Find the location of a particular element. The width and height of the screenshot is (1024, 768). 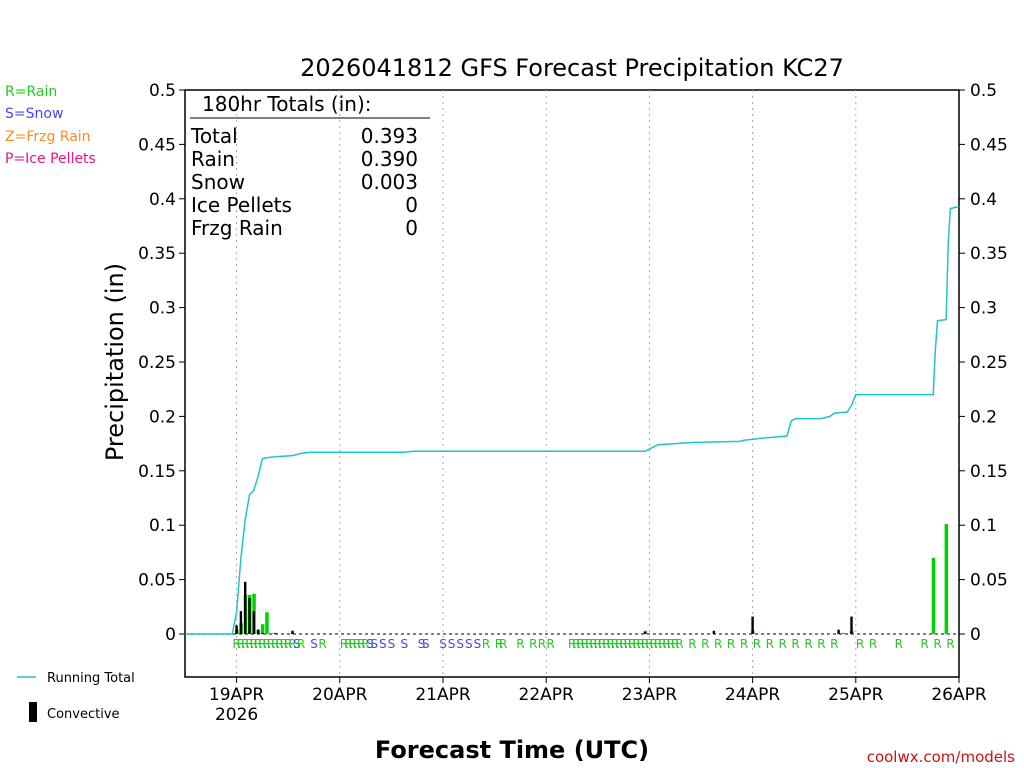

y-tick-label-left: 0.35 is located at coordinates (157, 254).